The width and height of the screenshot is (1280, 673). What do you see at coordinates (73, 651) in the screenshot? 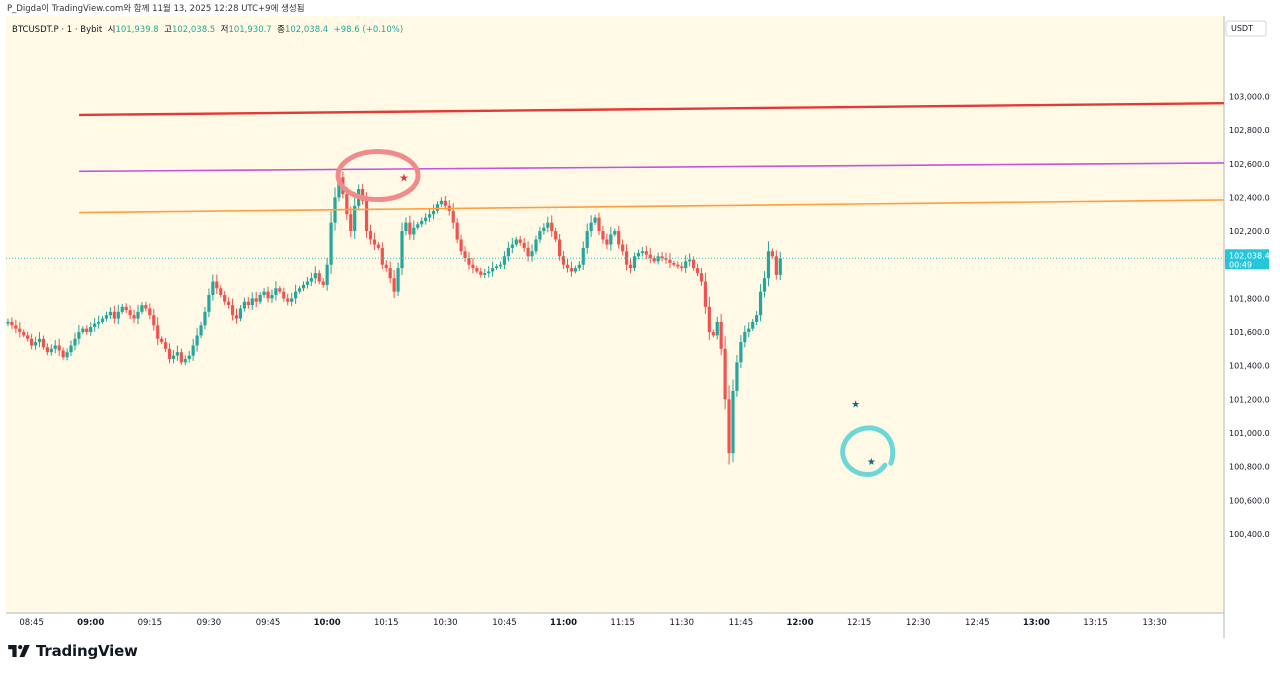
I see `tradingview-logo: TradingView` at bounding box center [73, 651].